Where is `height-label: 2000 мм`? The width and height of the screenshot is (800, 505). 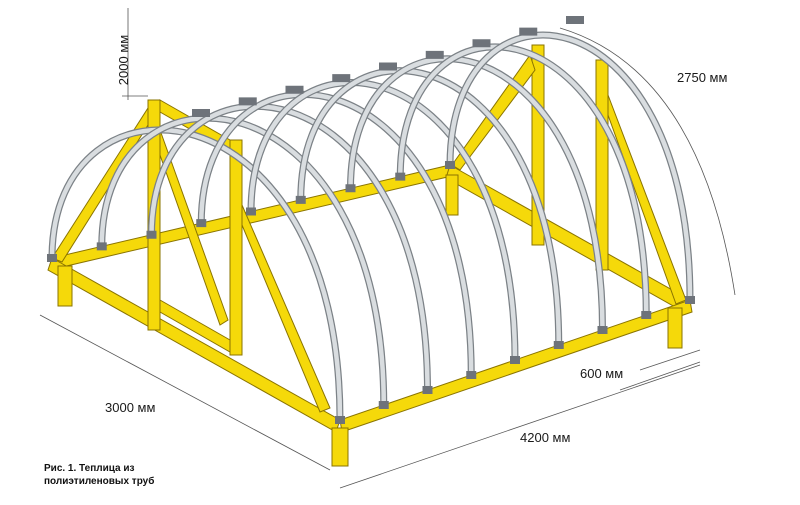
height-label: 2000 мм is located at coordinates (123, 60).